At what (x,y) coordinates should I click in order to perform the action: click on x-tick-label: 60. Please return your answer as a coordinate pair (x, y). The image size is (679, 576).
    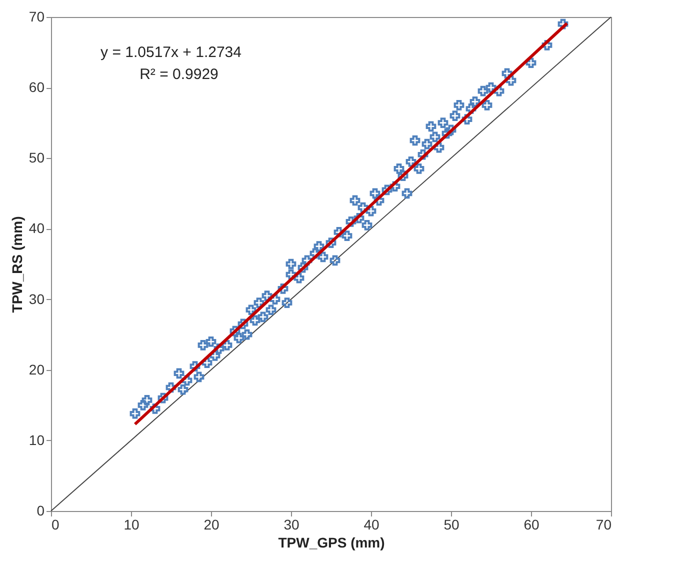
    Looking at the image, I should click on (532, 524).